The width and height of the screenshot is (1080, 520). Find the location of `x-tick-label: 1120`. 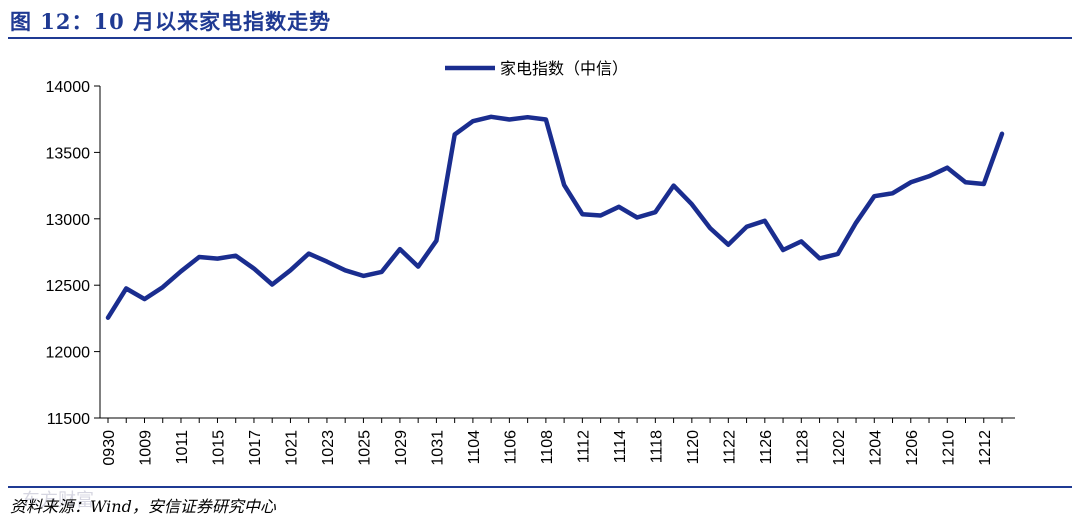

x-tick-label: 1120 is located at coordinates (693, 447).